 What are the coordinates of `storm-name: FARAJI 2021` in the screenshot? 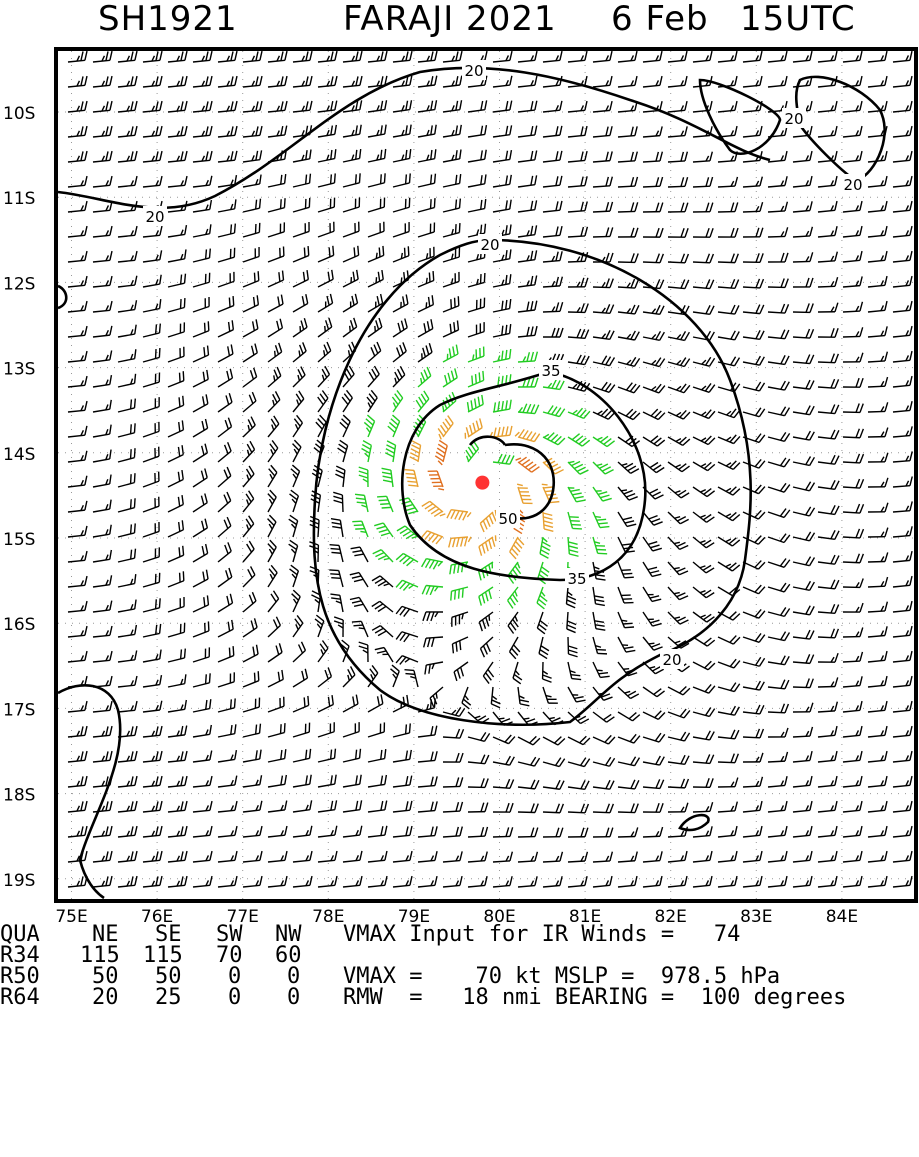 It's located at (450, 19).